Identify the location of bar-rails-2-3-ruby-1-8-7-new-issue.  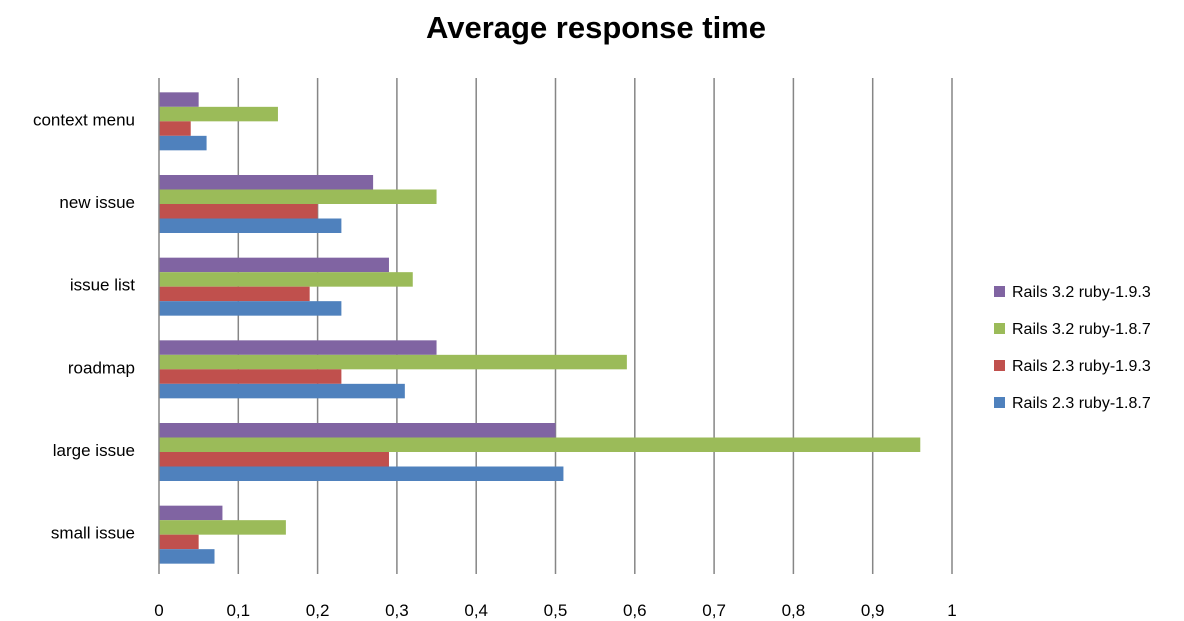
(250, 225).